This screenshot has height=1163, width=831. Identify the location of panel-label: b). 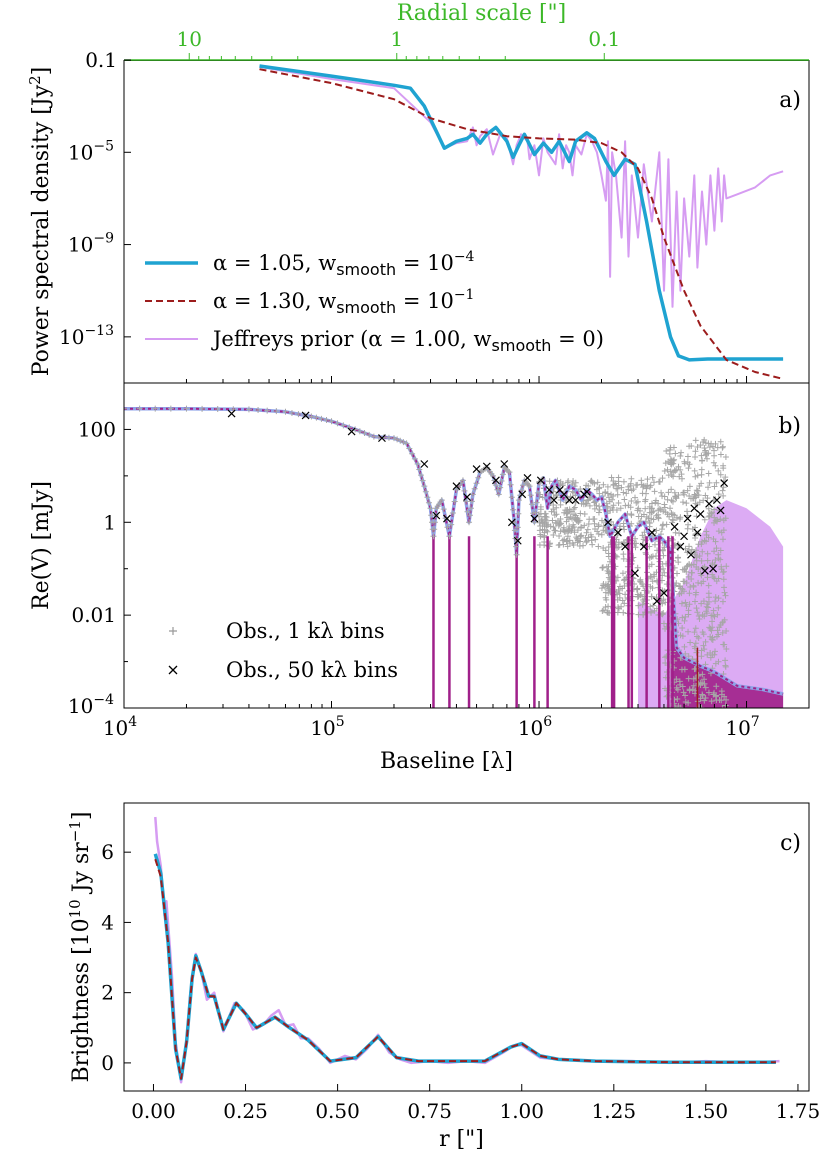
(789, 426).